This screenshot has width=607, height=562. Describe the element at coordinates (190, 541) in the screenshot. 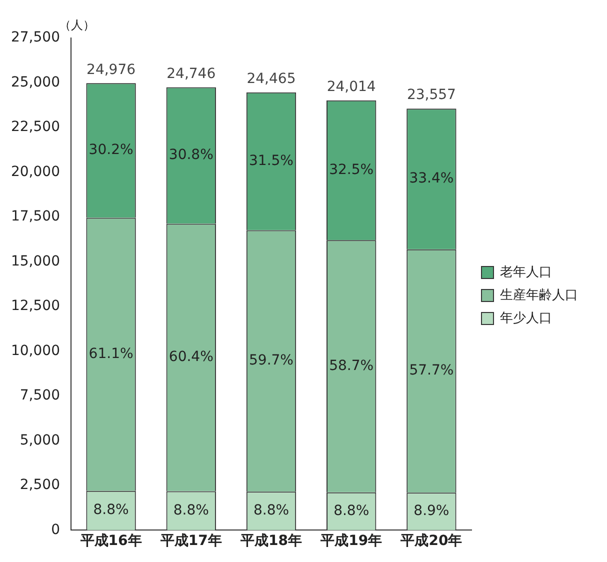

I see `x-tick-label: 平成17年` at that location.